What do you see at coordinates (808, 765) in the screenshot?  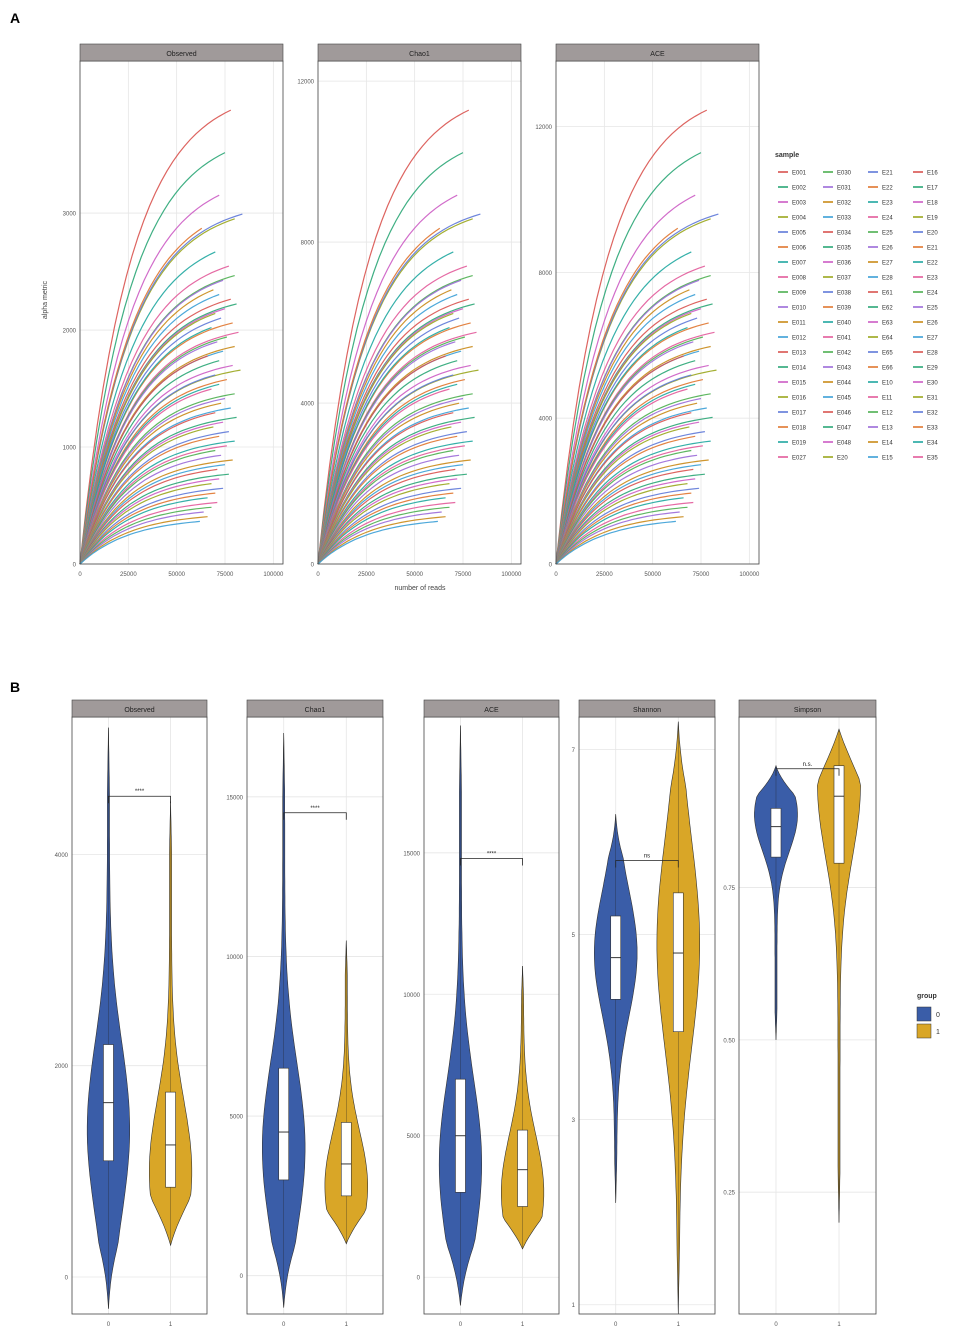 I see `significance-label: n.s.` at bounding box center [808, 765].